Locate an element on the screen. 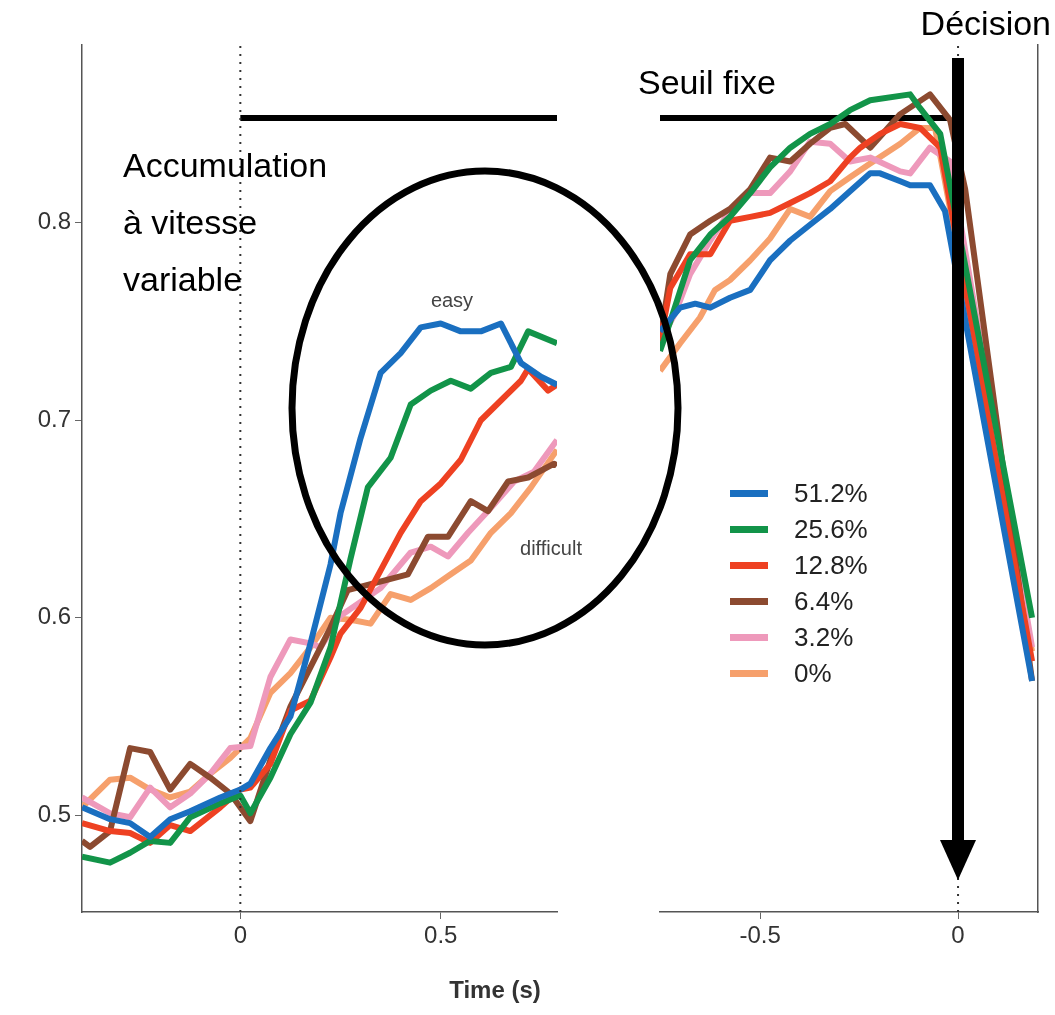 The height and width of the screenshot is (1015, 1055). y-tick-label: 0.6 is located at coordinates (54, 616).